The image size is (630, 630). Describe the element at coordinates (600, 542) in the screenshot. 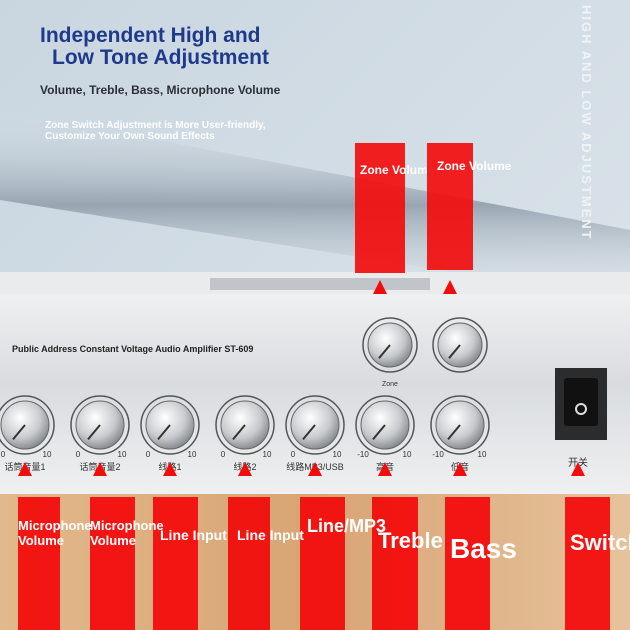

I see `callout-label: Switch` at that location.